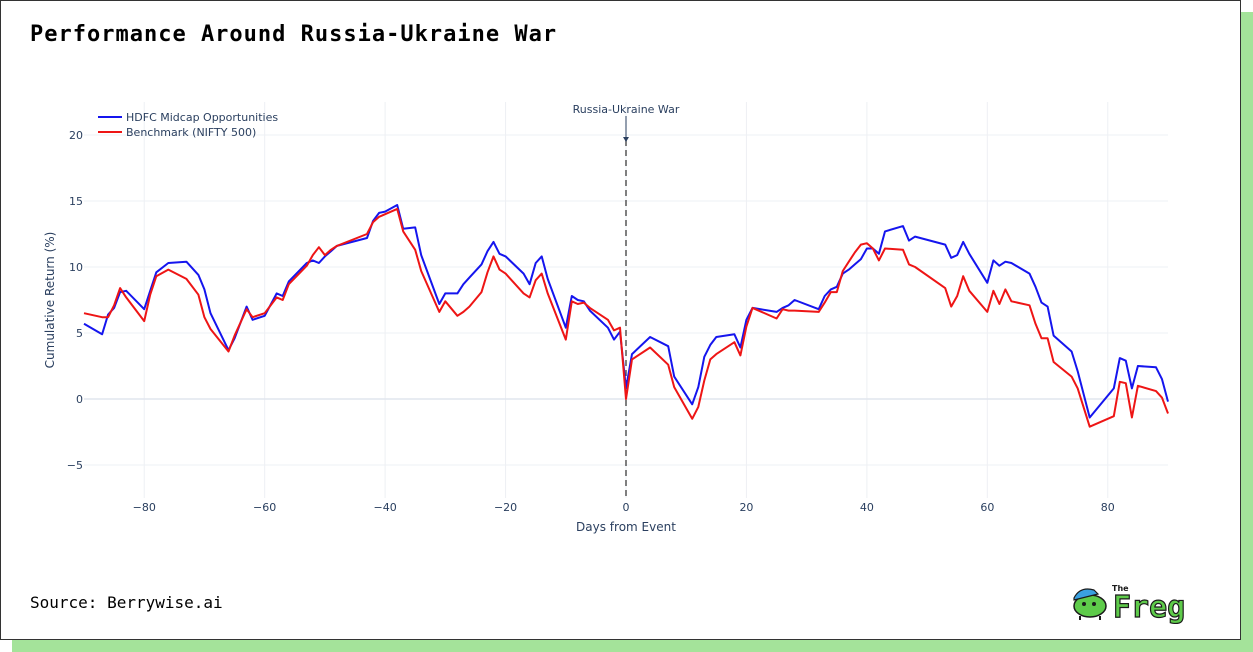 This screenshot has width=1253, height=652. What do you see at coordinates (294, 34) in the screenshot?
I see `page-title: Performance Around Russia-Ukraine War` at bounding box center [294, 34].